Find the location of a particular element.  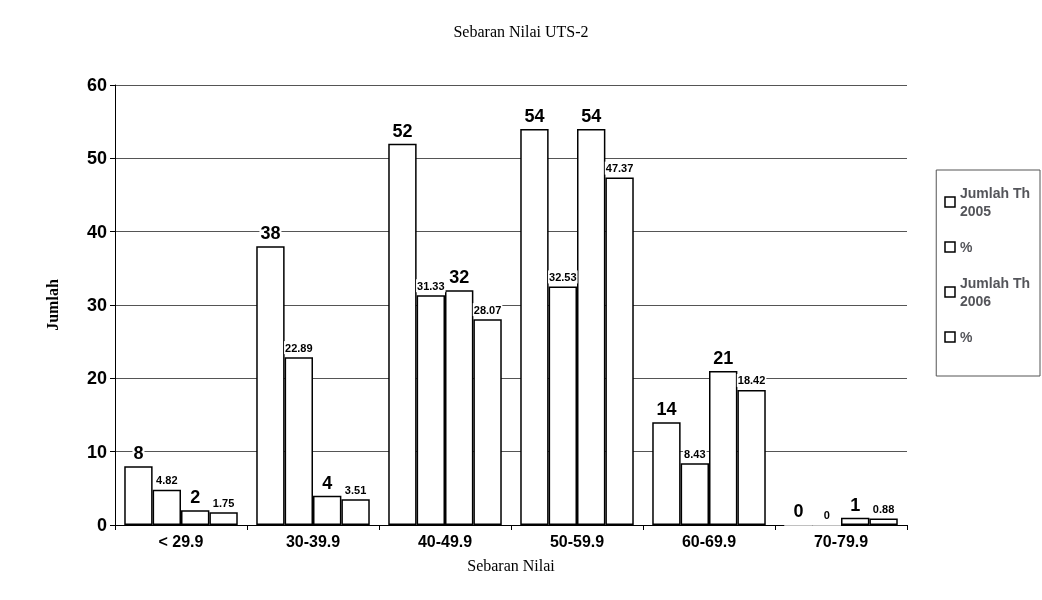

x-tick-label: < 29.9 is located at coordinates (181, 541).